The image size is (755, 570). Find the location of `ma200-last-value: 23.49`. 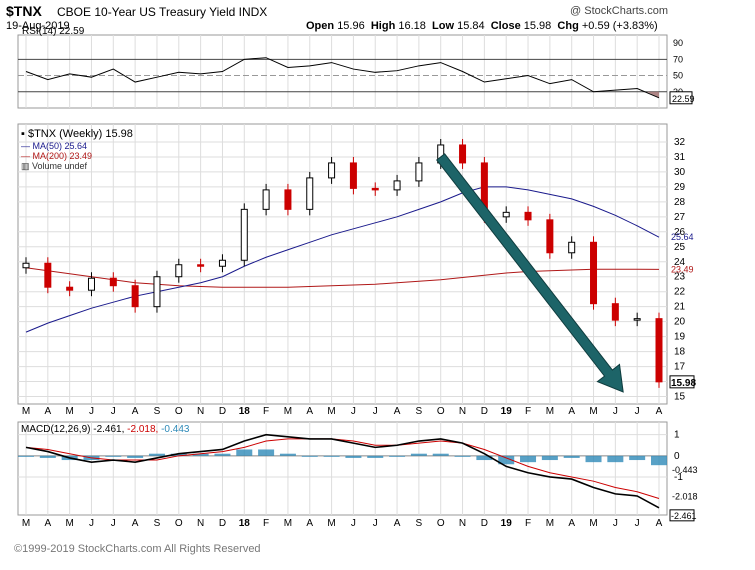

ma200-last-value: 23.49 is located at coordinates (682, 269).